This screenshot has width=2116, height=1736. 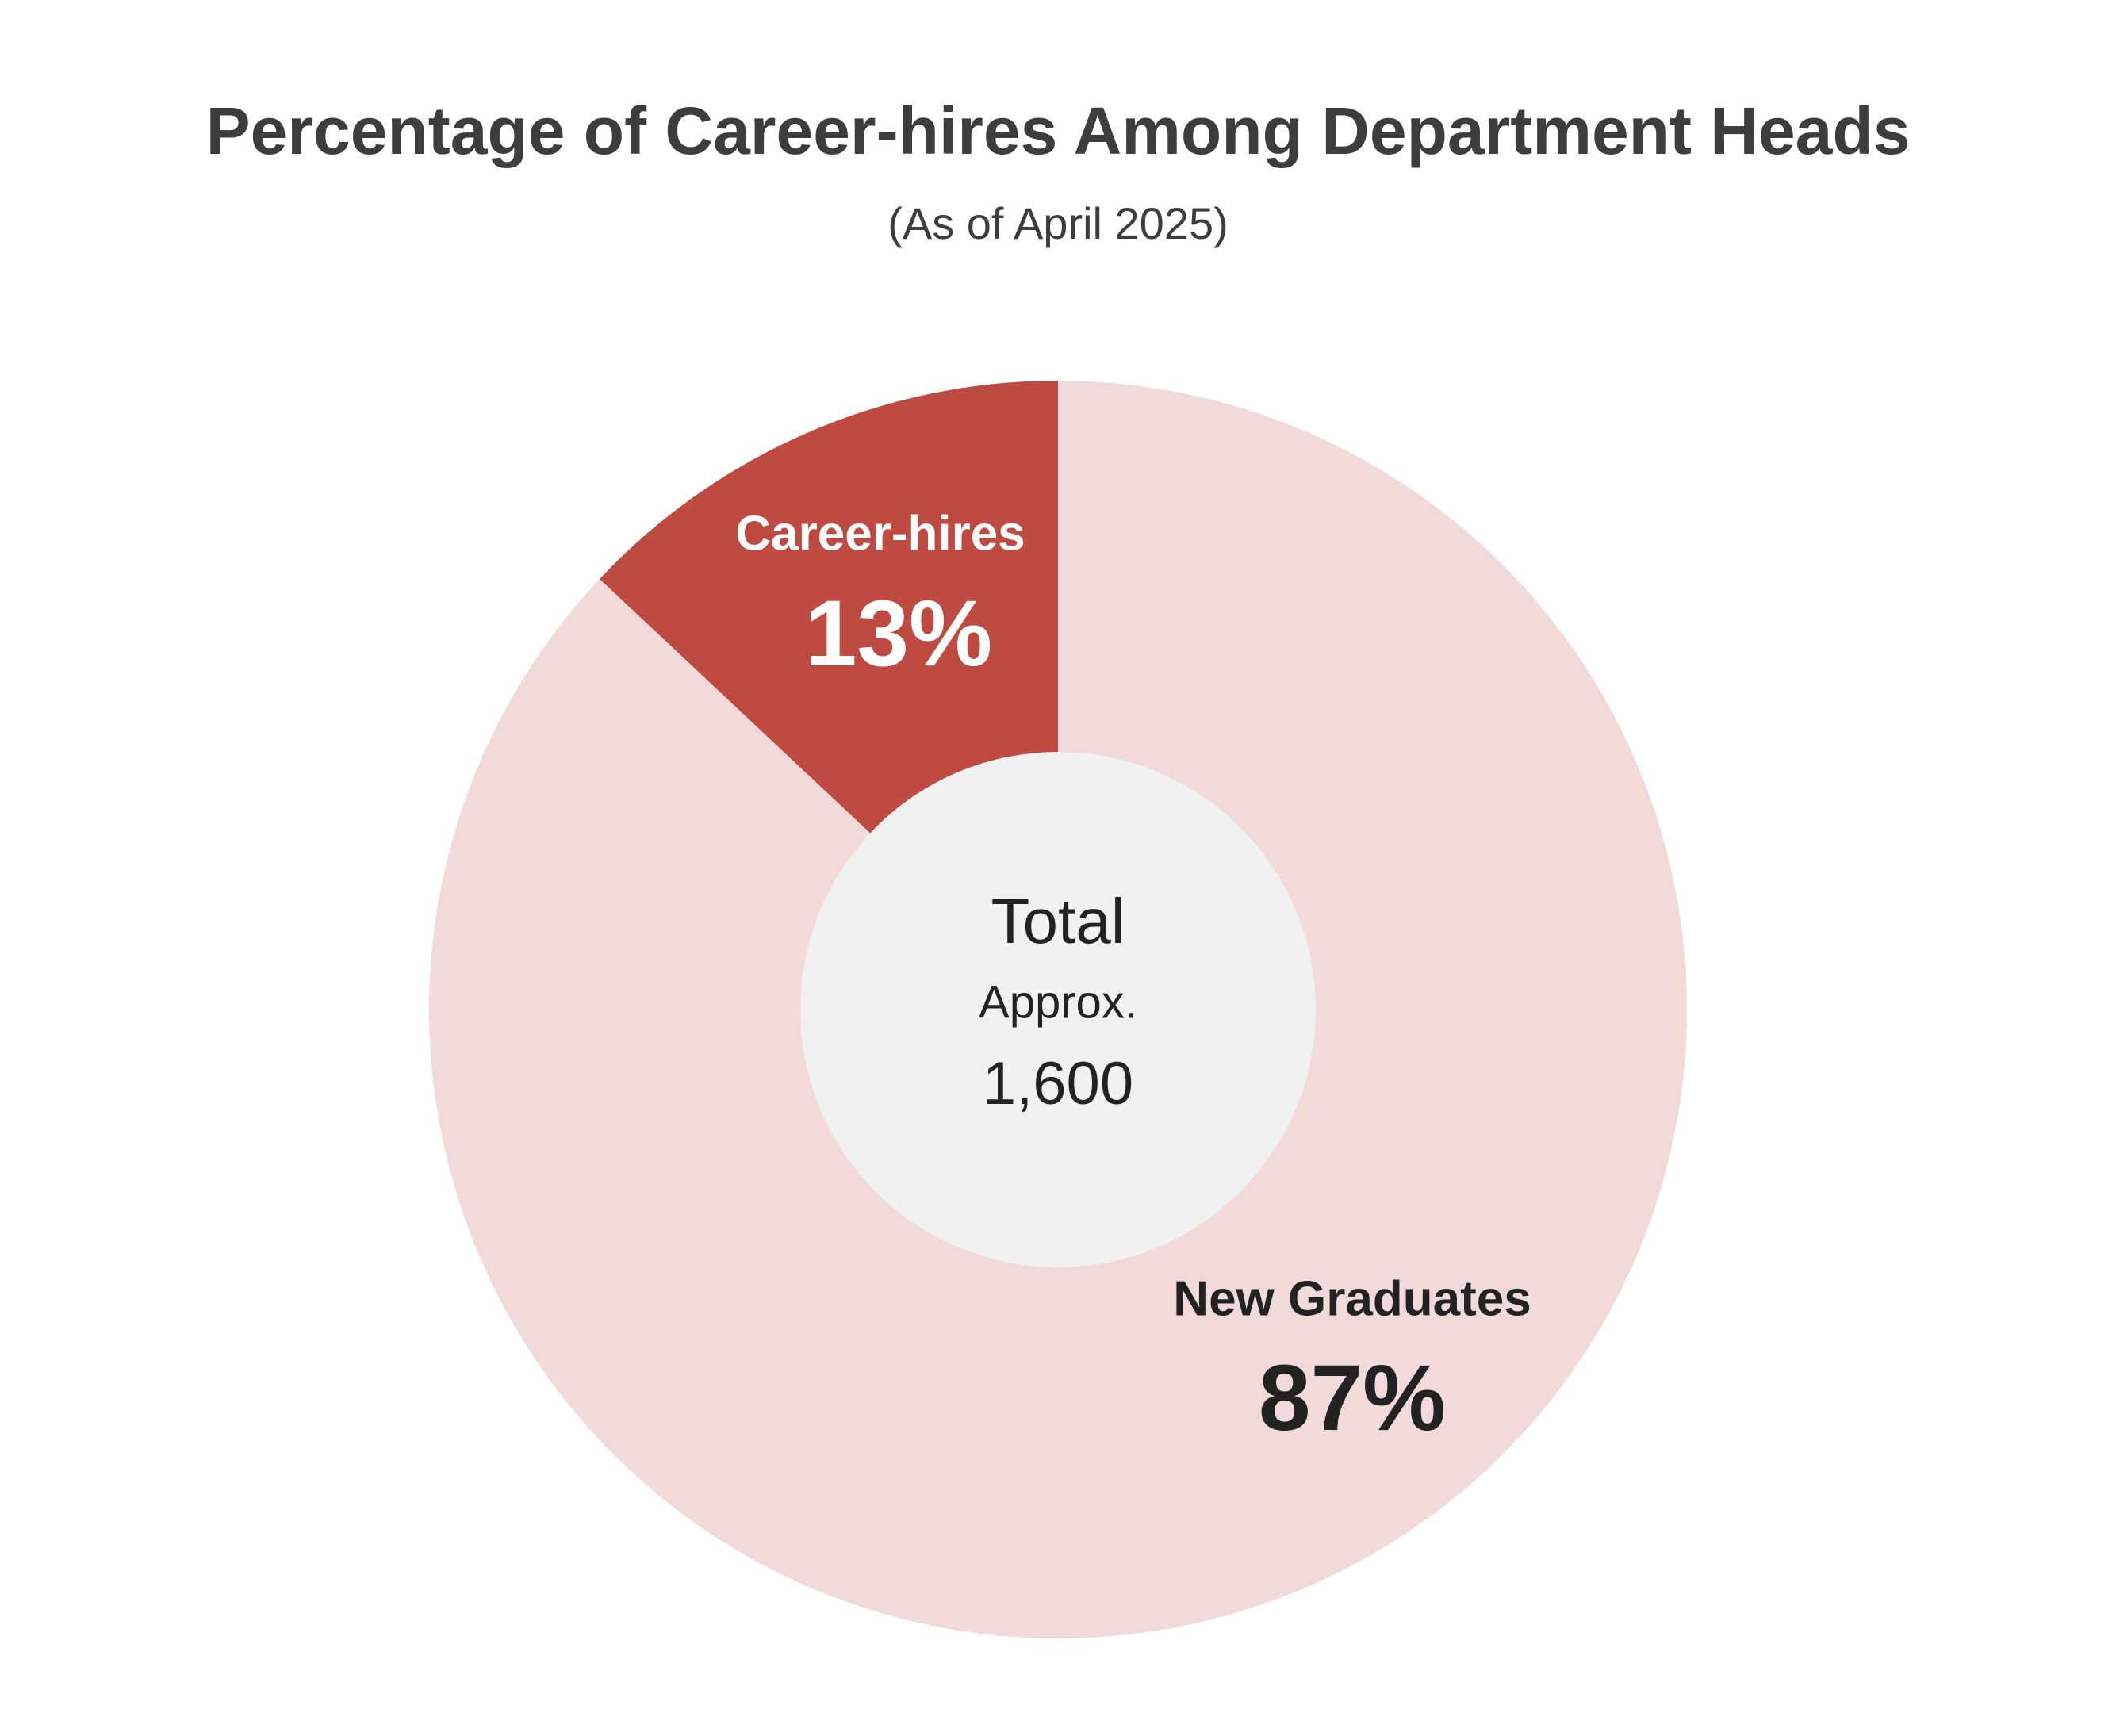 I want to click on slice-value-label: 13%, so click(x=899, y=633).